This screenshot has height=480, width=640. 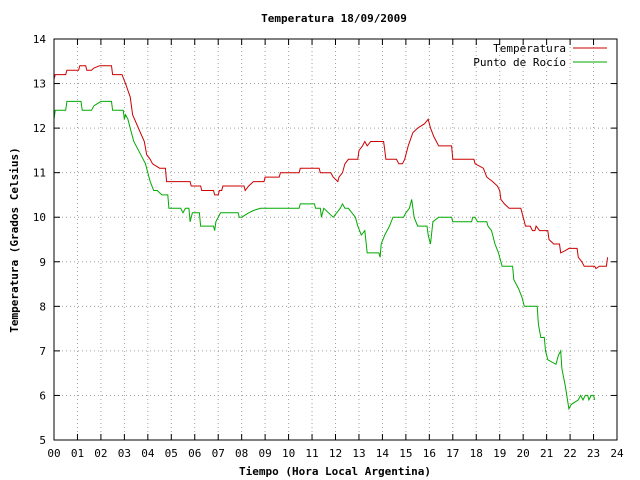 I want to click on x-tick-label: 06, so click(x=194, y=453).